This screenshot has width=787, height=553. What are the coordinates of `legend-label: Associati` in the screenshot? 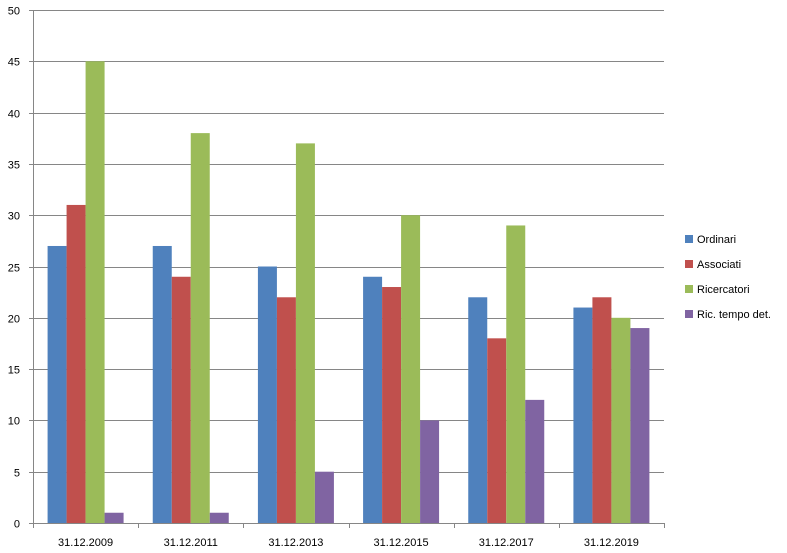 It's located at (719, 265).